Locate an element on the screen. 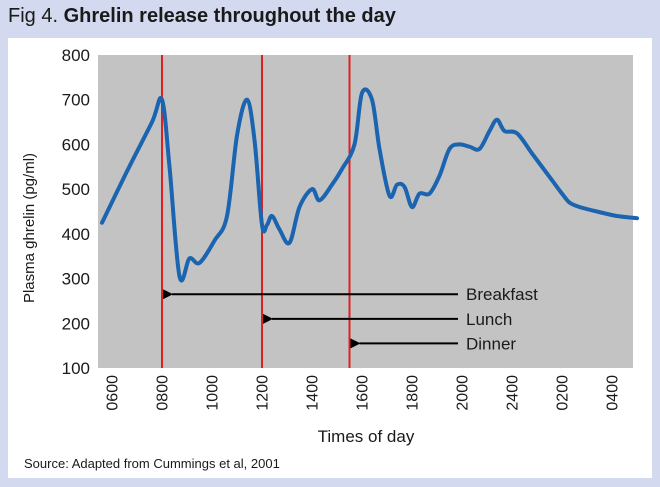 This screenshot has height=487, width=660. x-tick-label: 2400 is located at coordinates (513, 393).